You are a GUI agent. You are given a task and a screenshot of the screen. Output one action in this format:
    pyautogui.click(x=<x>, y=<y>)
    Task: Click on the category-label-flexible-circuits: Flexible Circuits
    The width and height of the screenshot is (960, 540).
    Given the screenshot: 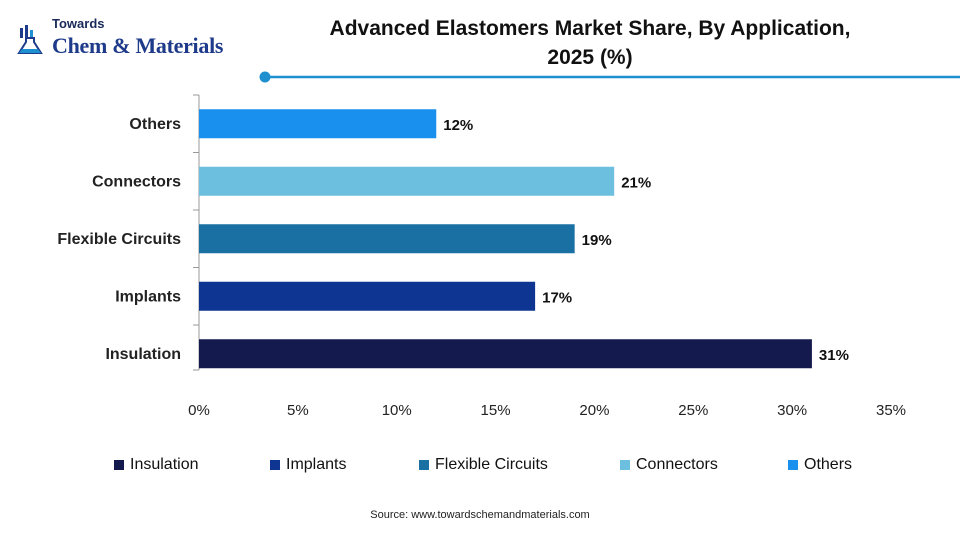 What is the action you would take?
    pyautogui.click(x=119, y=239)
    